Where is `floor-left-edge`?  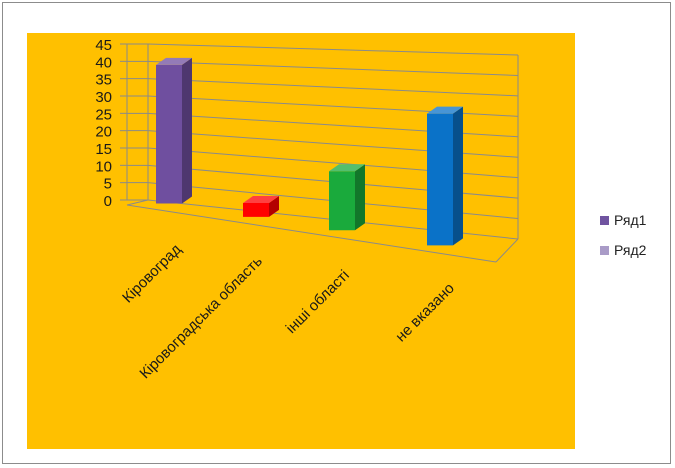 floor-left-edge is located at coordinates (137, 202).